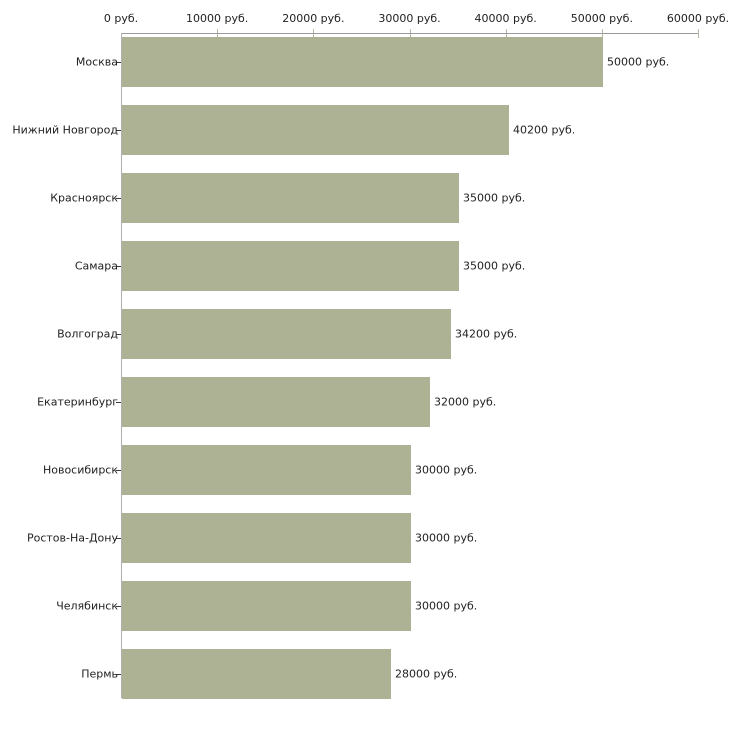 This screenshot has height=730, width=730. Describe the element at coordinates (698, 18) in the screenshot. I see `x-axis-tick-label: 60000 руб.` at that location.